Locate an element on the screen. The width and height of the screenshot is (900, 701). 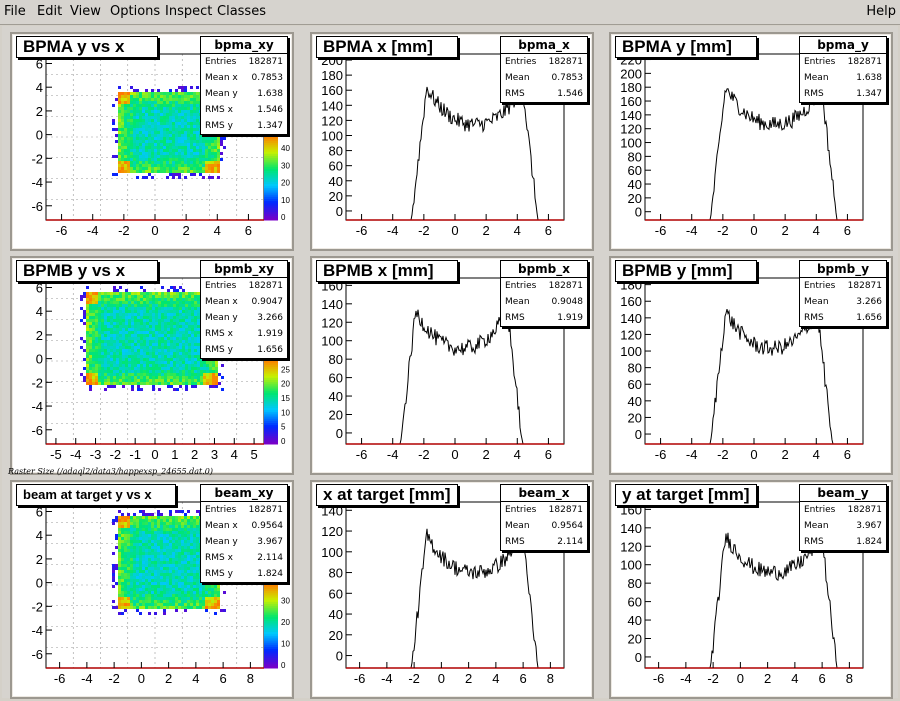
y-tick-label: -6 is located at coordinates (37, 206).